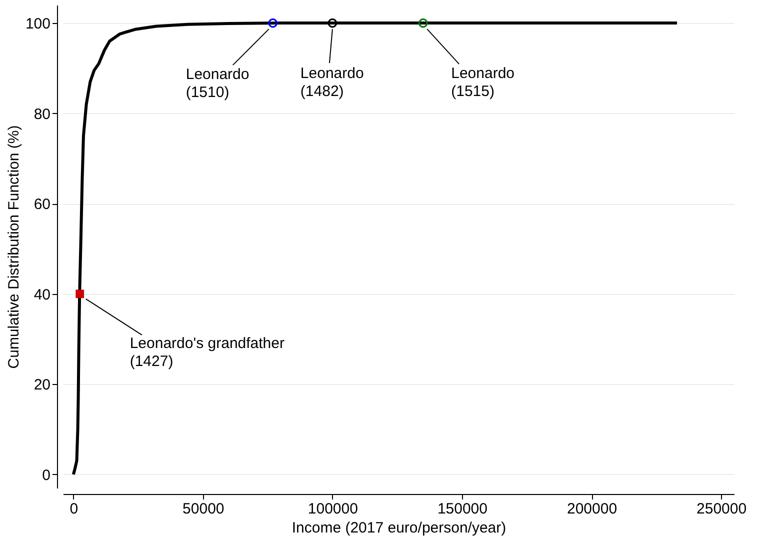 Image resolution: width=766 pixels, height=556 pixels. What do you see at coordinates (483, 82) in the screenshot?
I see `annotation: Leonardo (1515)` at bounding box center [483, 82].